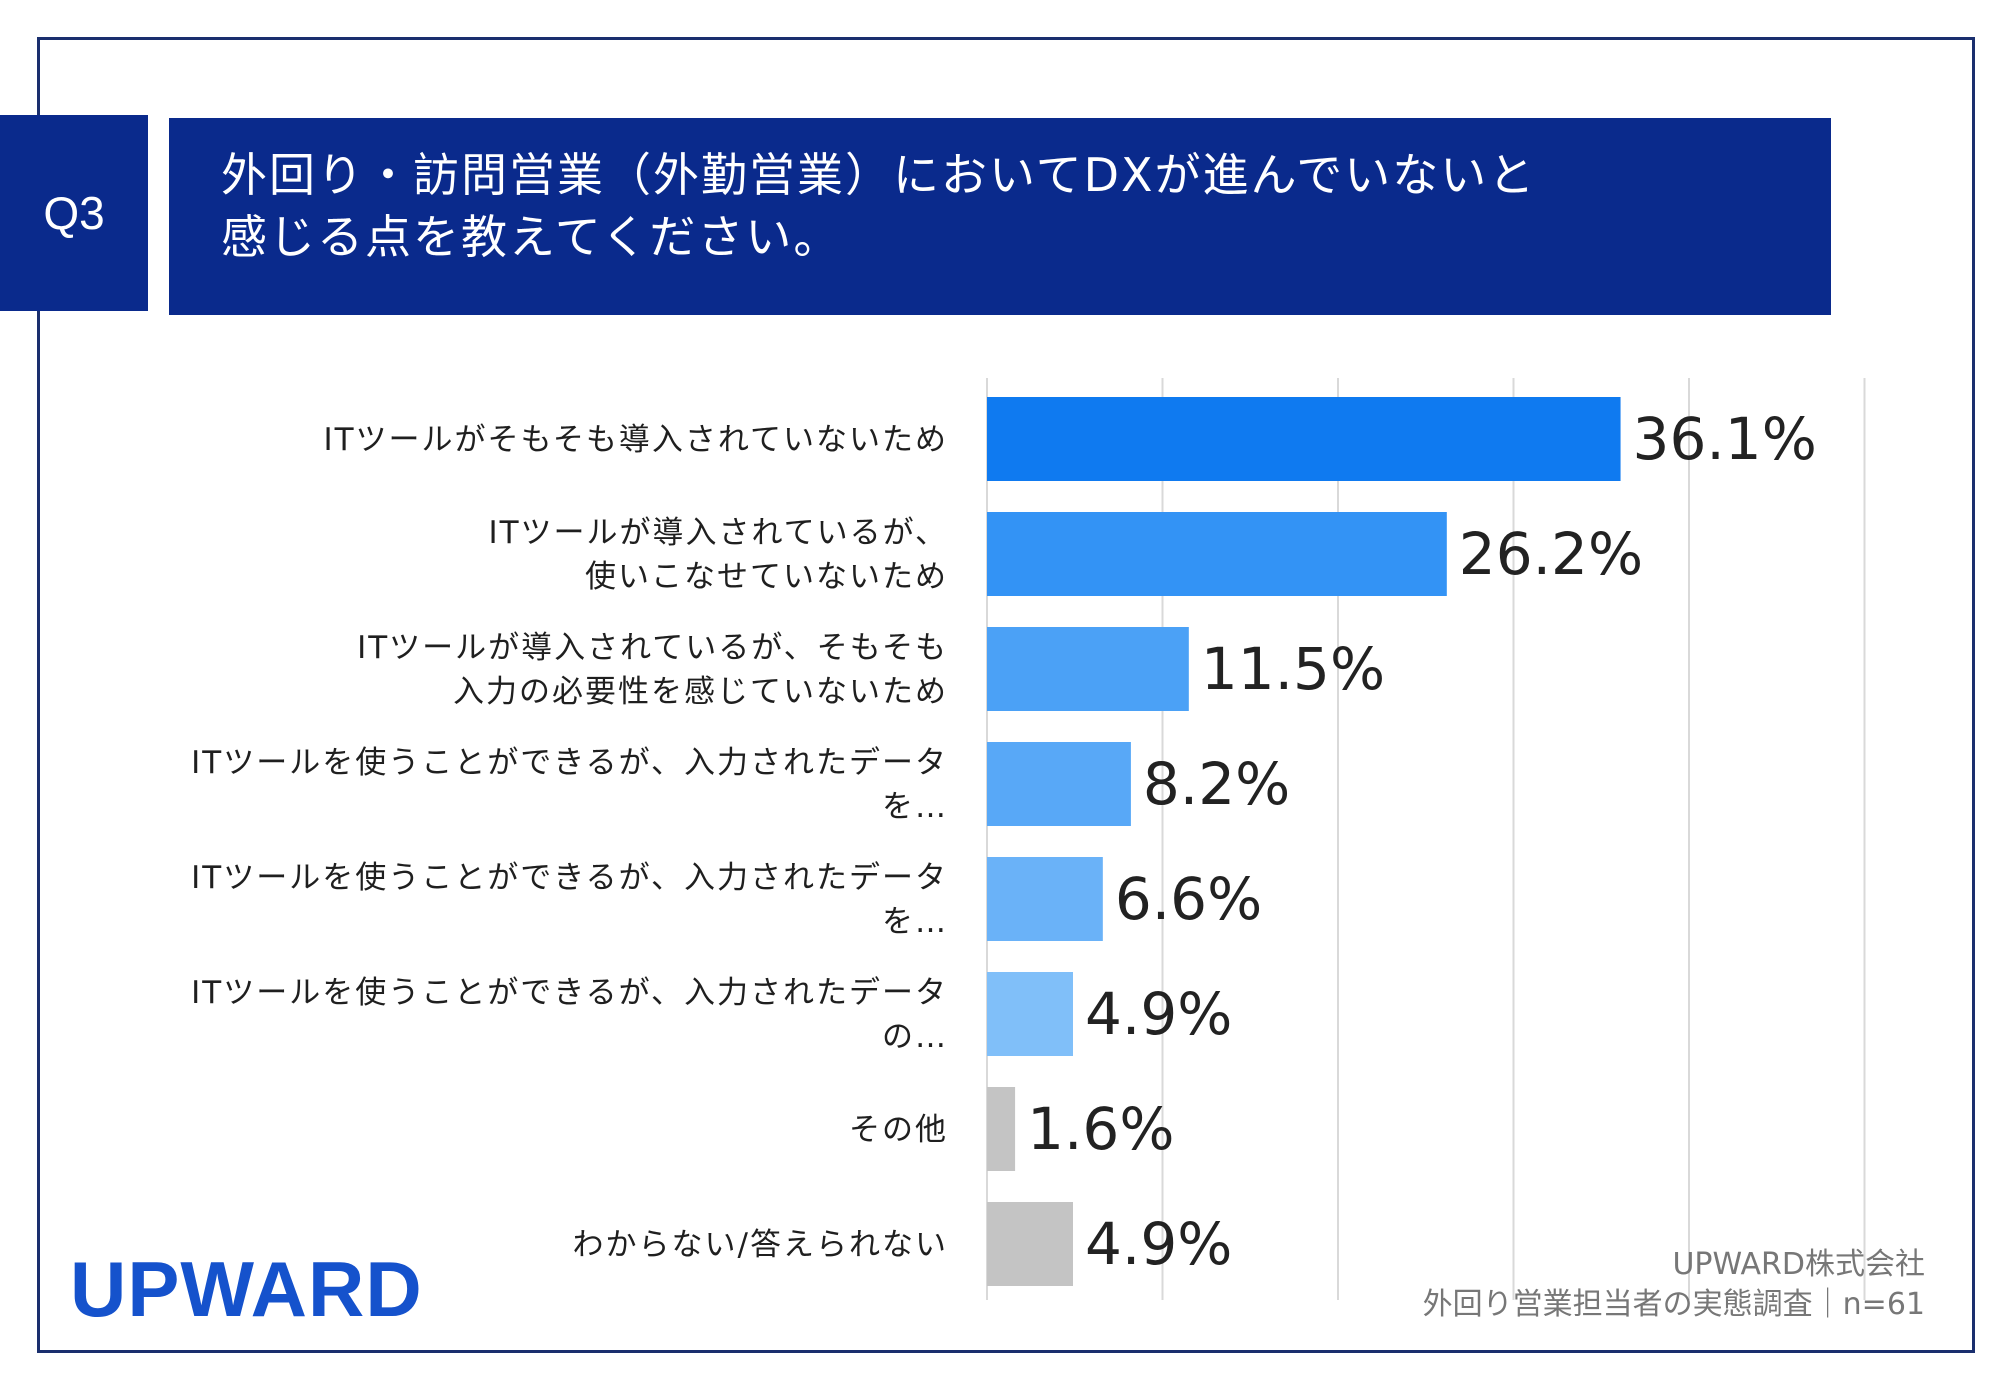  Describe the element at coordinates (1551, 554) in the screenshot. I see `value-label-2: 26.2%` at that location.